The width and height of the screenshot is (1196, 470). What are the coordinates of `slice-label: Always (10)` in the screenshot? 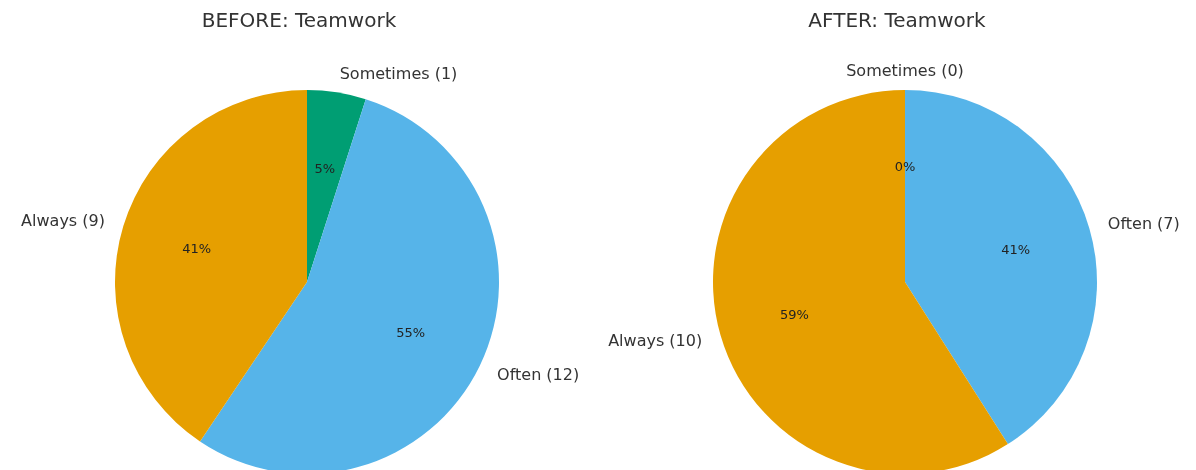 It's located at (655, 341).